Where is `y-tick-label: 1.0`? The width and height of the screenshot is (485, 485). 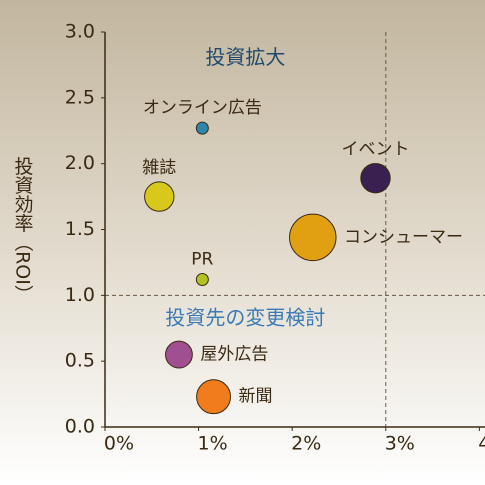
y-tick-label: 1.0 is located at coordinates (80, 295).